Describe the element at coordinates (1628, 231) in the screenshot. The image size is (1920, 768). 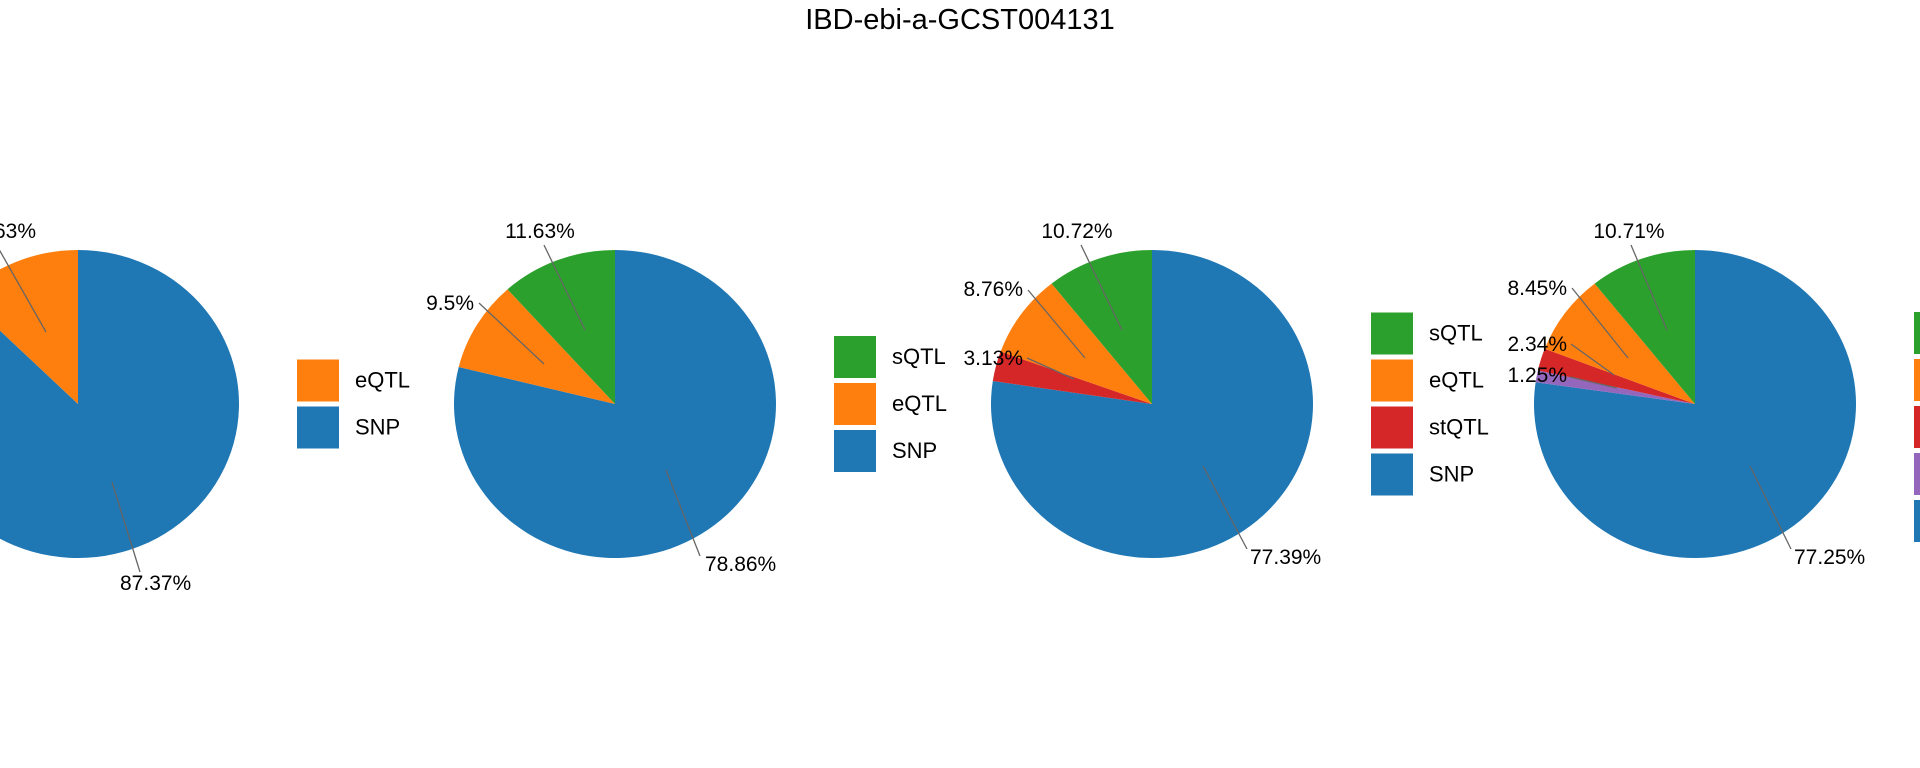
I see `slice-percent-label: 10.71%` at that location.